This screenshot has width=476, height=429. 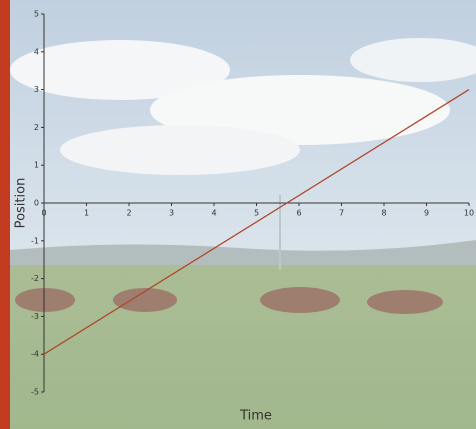 I want to click on y-tick-label: -1, so click(x=35, y=240).